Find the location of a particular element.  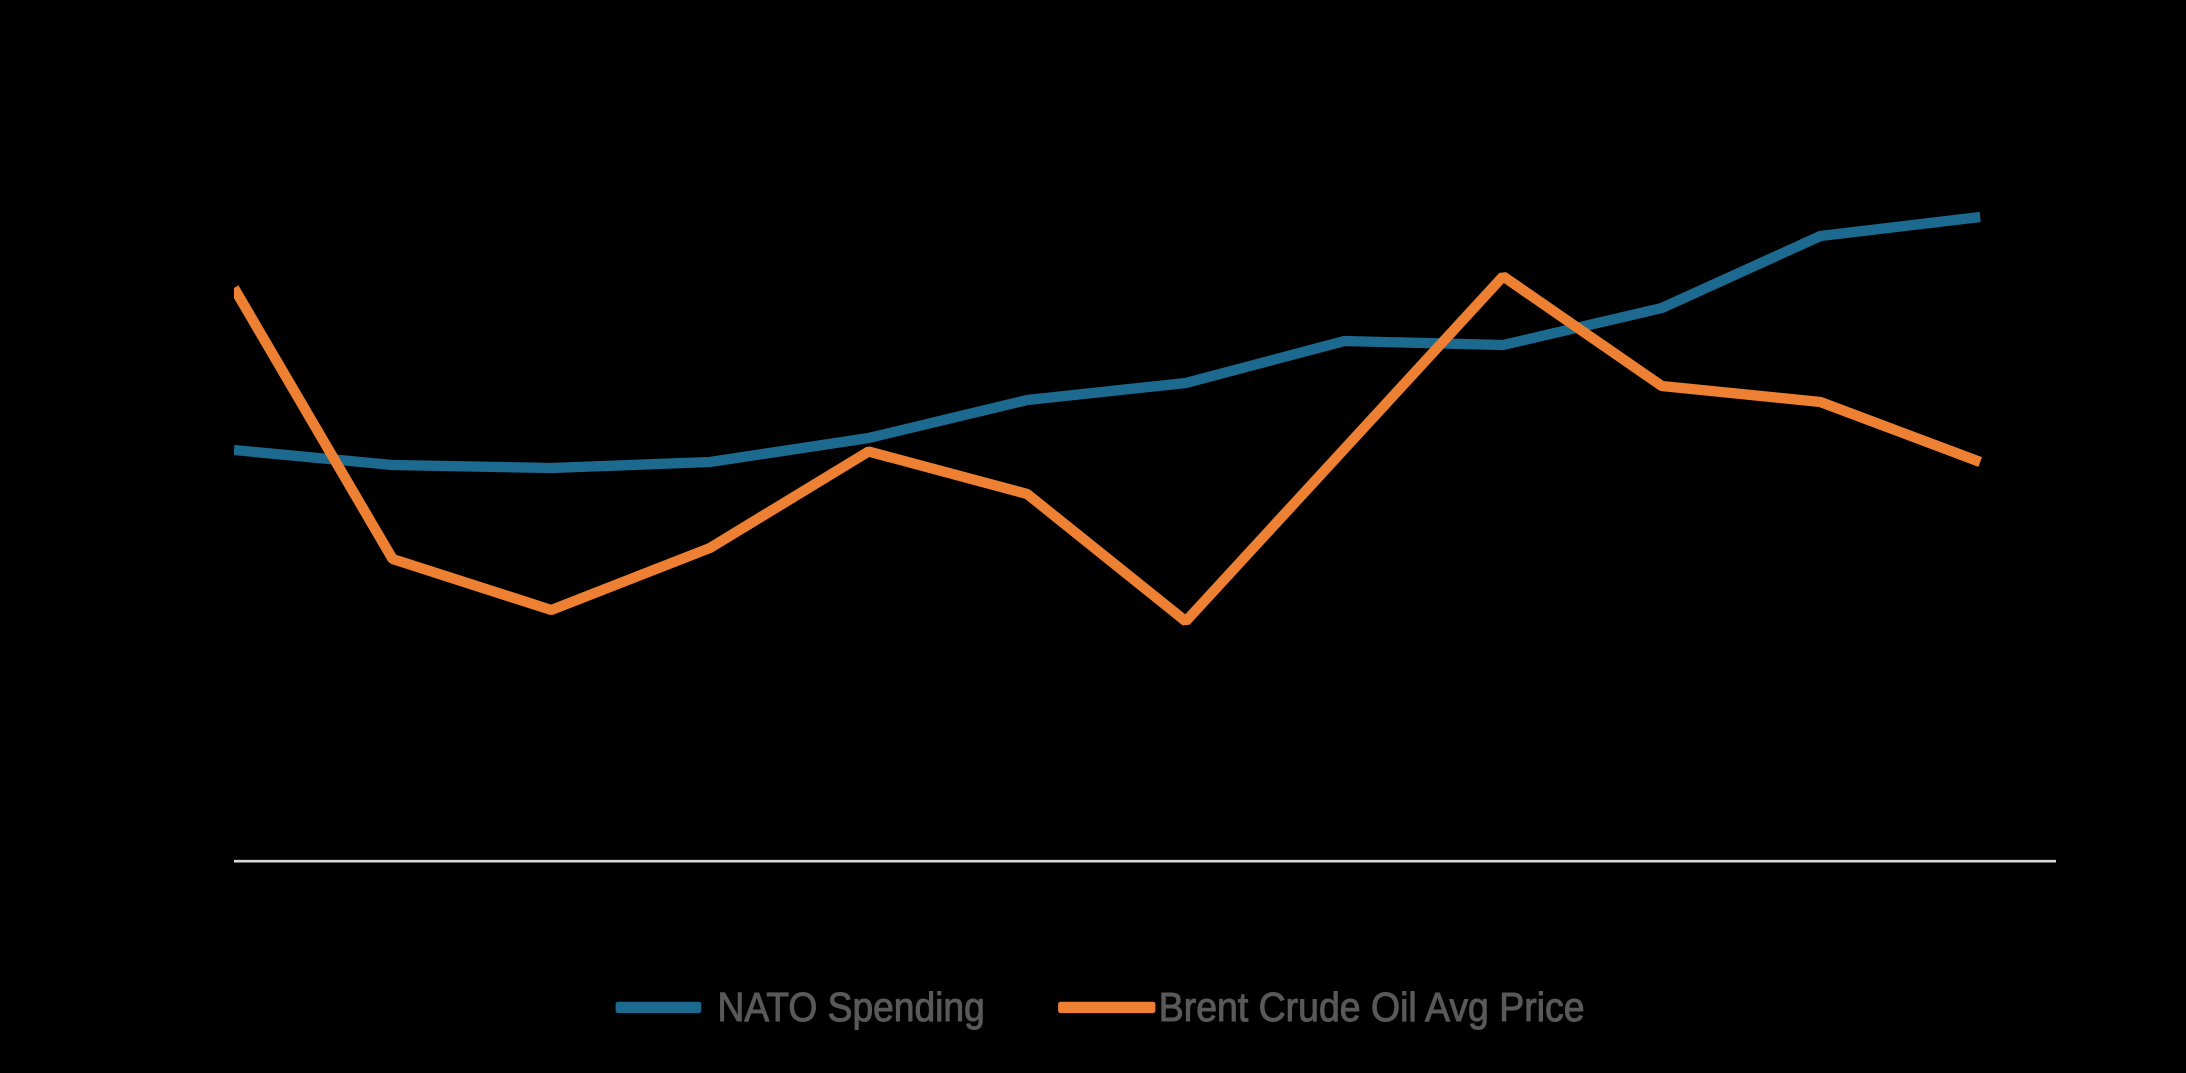

svg-text: NATO Spending is located at coordinates (851, 1007).